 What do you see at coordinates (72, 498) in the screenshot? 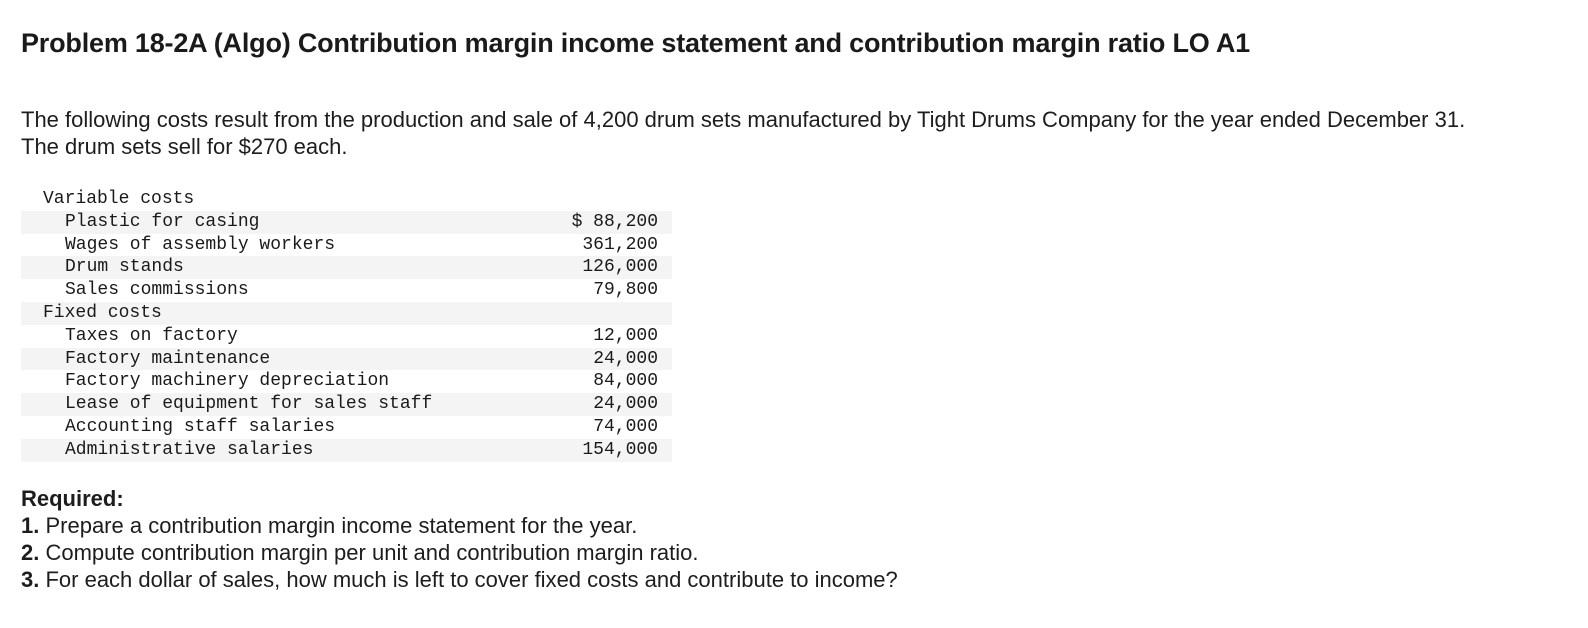
I see `required-heading: Required:` at bounding box center [72, 498].